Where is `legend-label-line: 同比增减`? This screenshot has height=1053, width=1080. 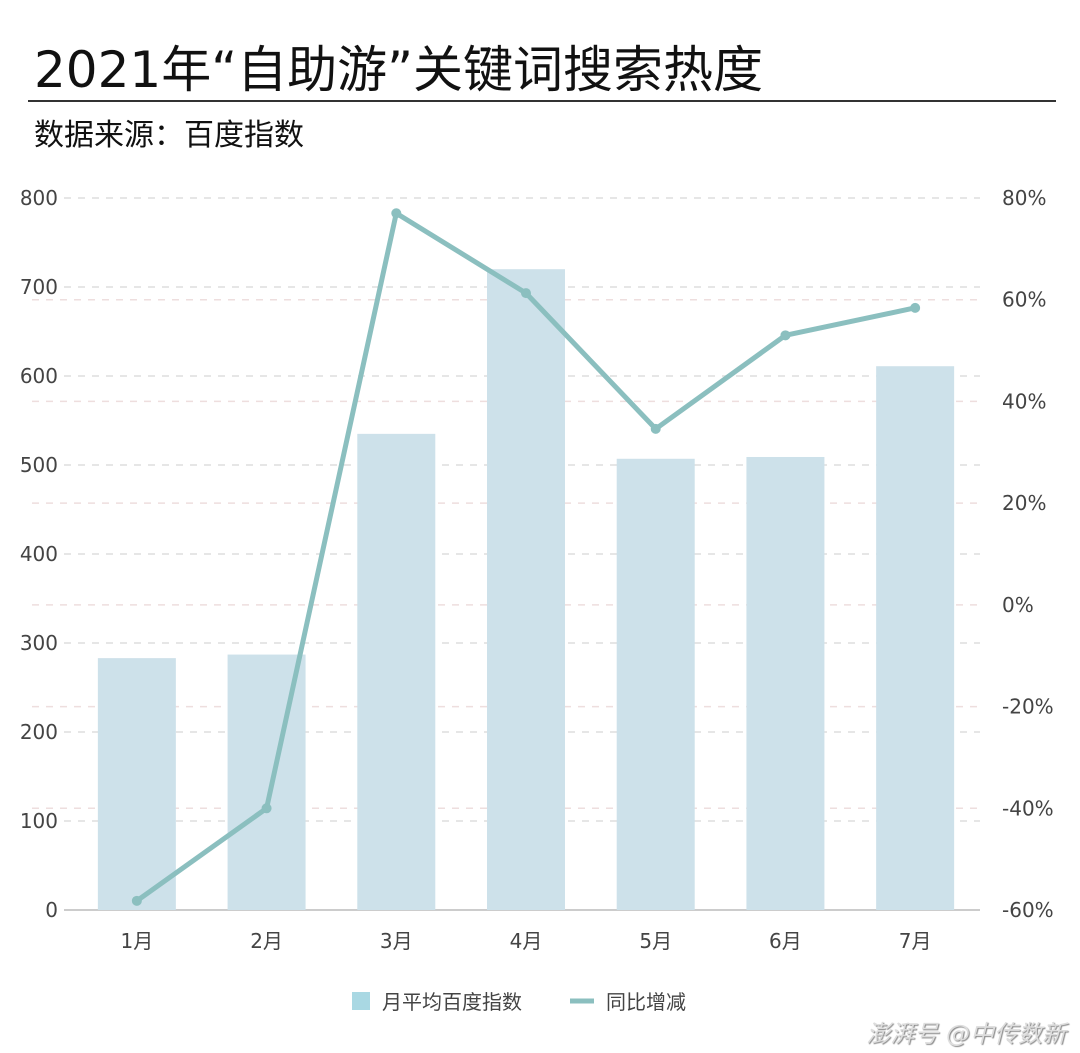 legend-label-line: 同比增减 is located at coordinates (646, 1002).